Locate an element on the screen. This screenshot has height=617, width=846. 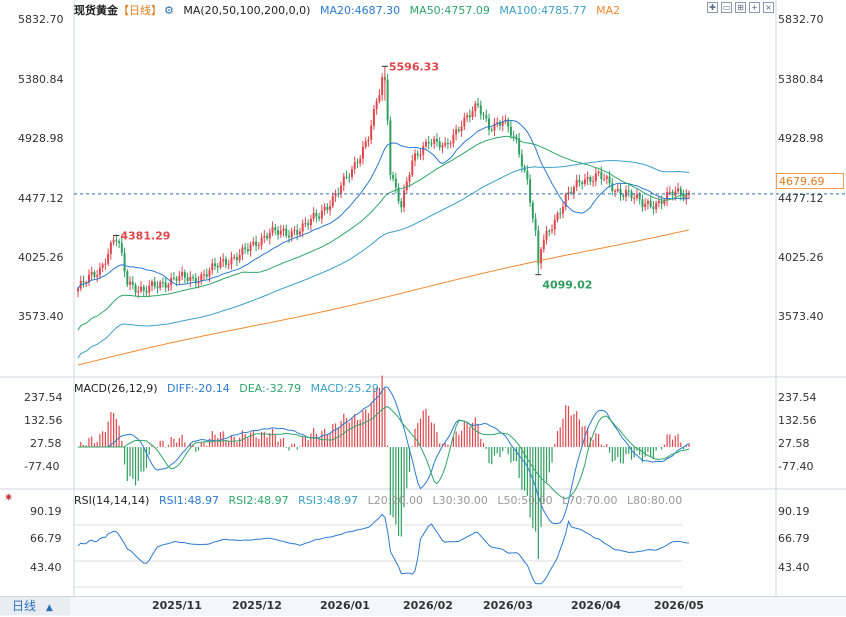
rsi-title: RSI(14,14,14) is located at coordinates (112, 500).